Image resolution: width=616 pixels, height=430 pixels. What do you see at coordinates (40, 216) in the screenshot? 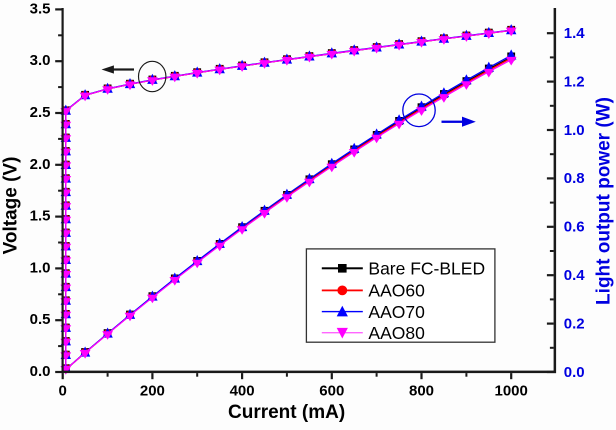
I see `svg-text: 1.5` at bounding box center [40, 216].